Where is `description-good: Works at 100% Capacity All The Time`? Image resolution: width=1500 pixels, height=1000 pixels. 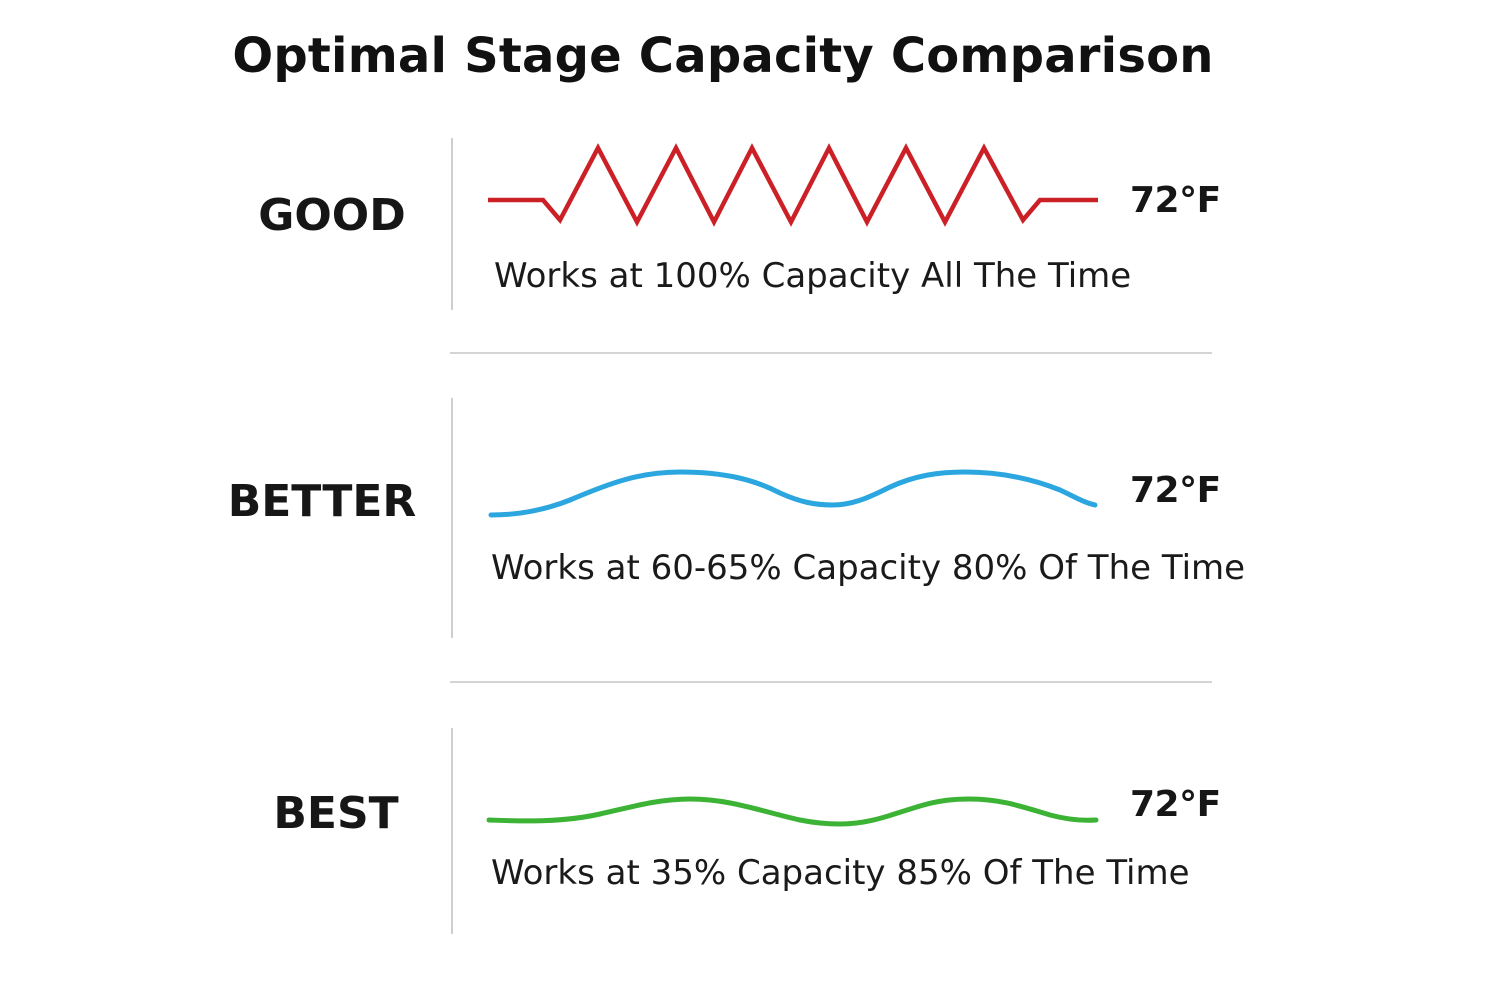 description-good: Works at 100% Capacity All The Time is located at coordinates (813, 276).